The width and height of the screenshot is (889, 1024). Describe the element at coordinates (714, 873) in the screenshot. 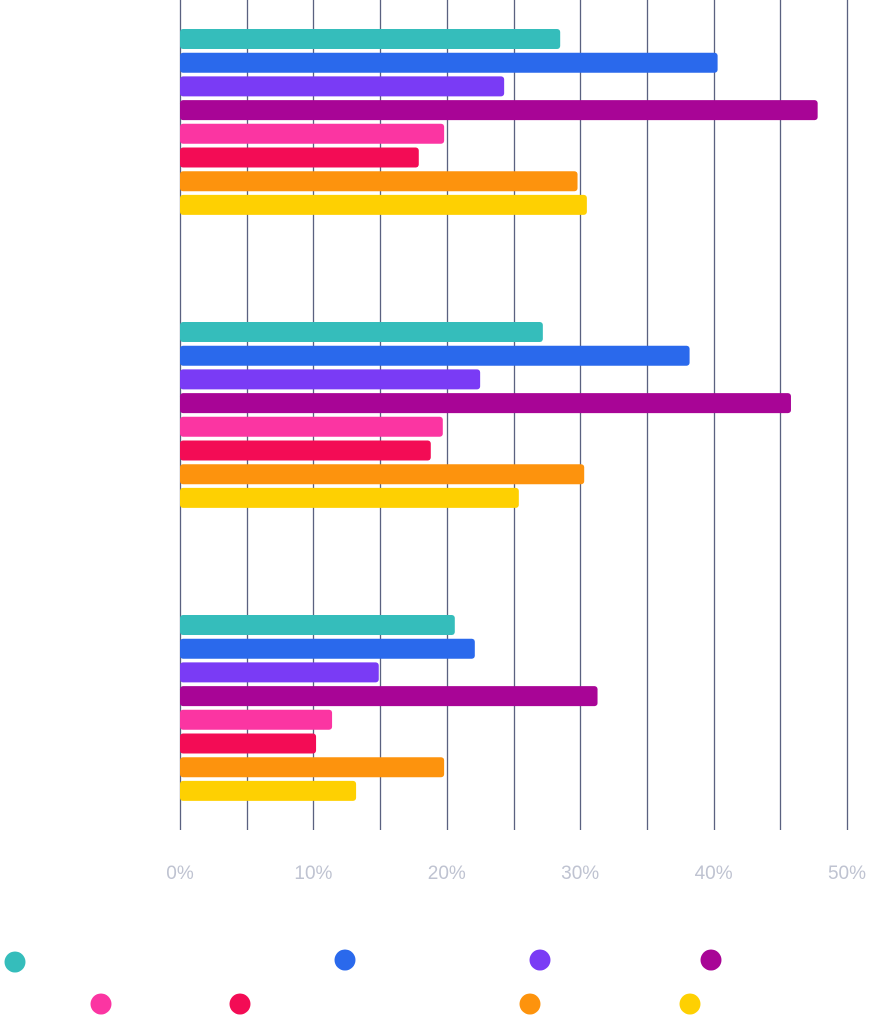

I see `x-tick-label: 40%` at that location.